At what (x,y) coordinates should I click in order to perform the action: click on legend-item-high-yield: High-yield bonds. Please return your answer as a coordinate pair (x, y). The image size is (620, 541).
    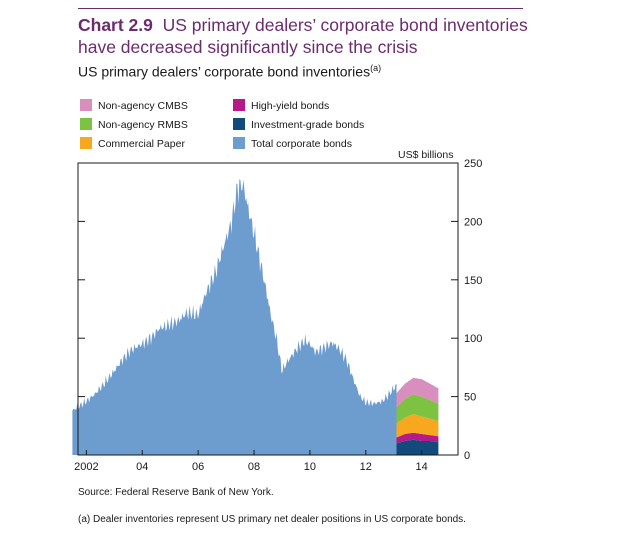
    Looking at the image, I should click on (281, 105).